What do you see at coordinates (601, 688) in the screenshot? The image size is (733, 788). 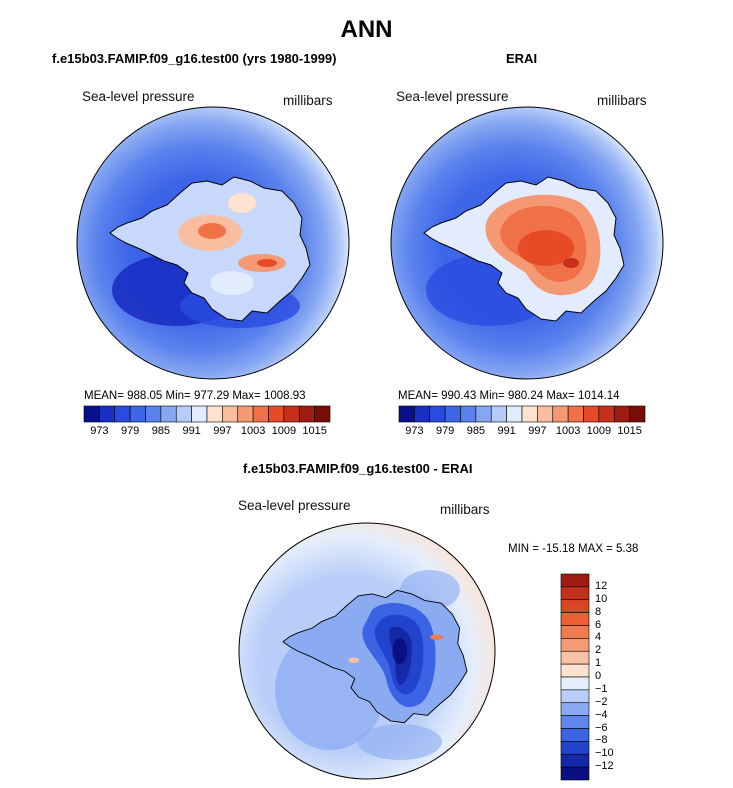 I see `colorbar-tick-label: −1` at bounding box center [601, 688].